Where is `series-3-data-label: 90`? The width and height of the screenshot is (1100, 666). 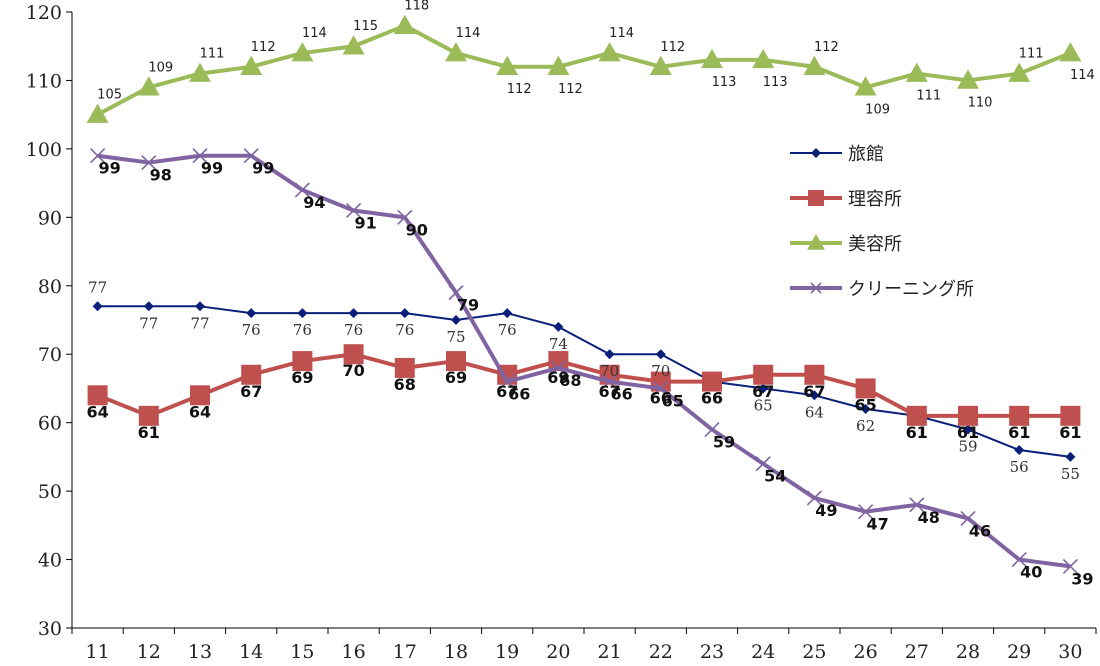 series-3-data-label: 90 is located at coordinates (417, 229).